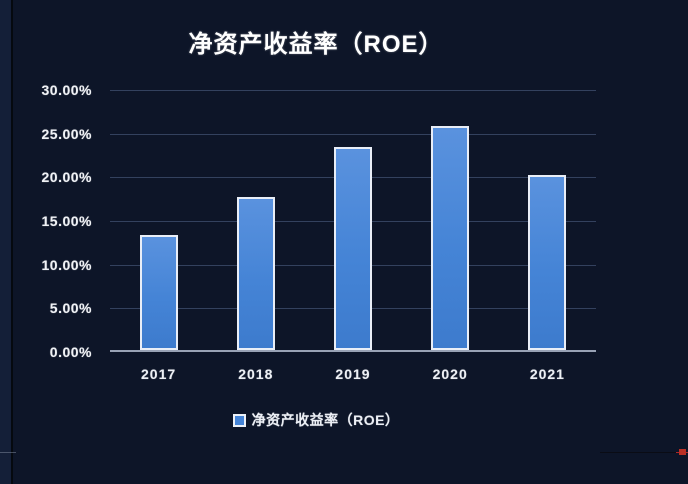  What do you see at coordinates (353, 351) in the screenshot?
I see `x-axis-line` at bounding box center [353, 351].